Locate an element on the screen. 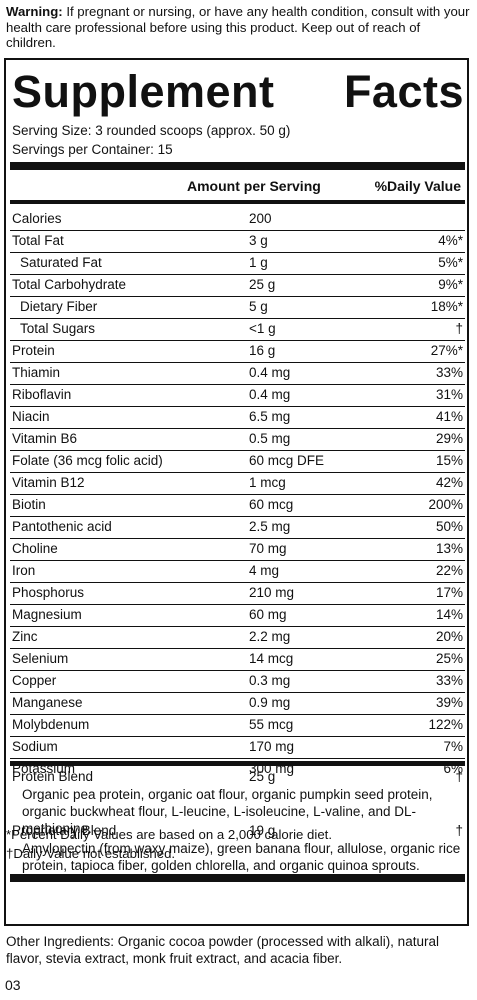  nutrient-daily-value: 17% is located at coordinates (449, 592).